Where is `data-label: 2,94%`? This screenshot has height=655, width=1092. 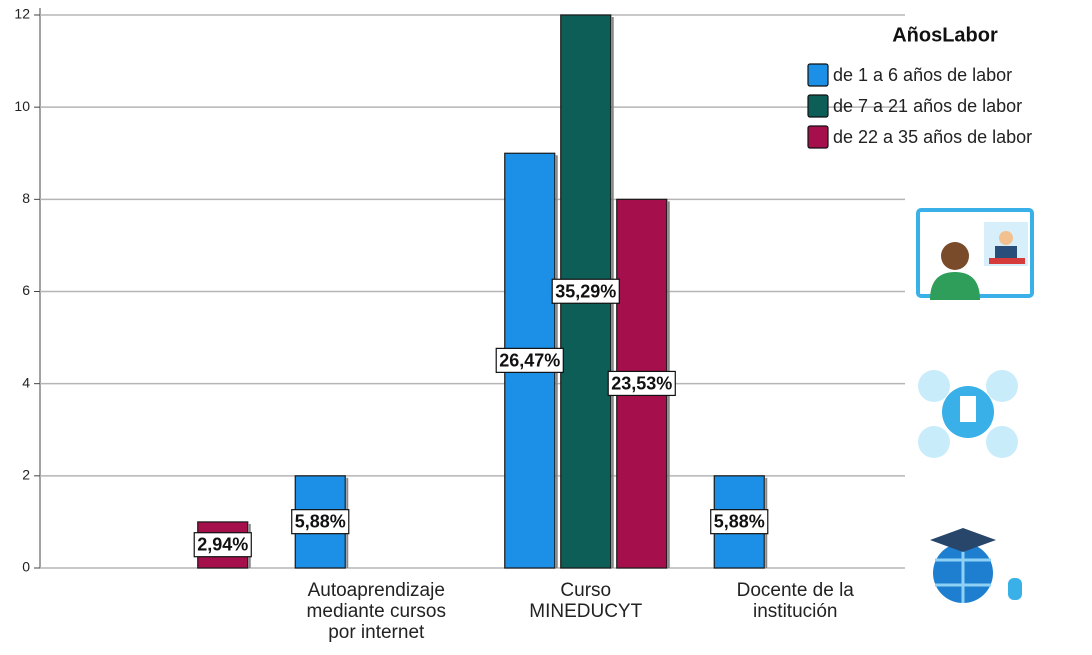
data-label: 2,94% is located at coordinates (222, 545).